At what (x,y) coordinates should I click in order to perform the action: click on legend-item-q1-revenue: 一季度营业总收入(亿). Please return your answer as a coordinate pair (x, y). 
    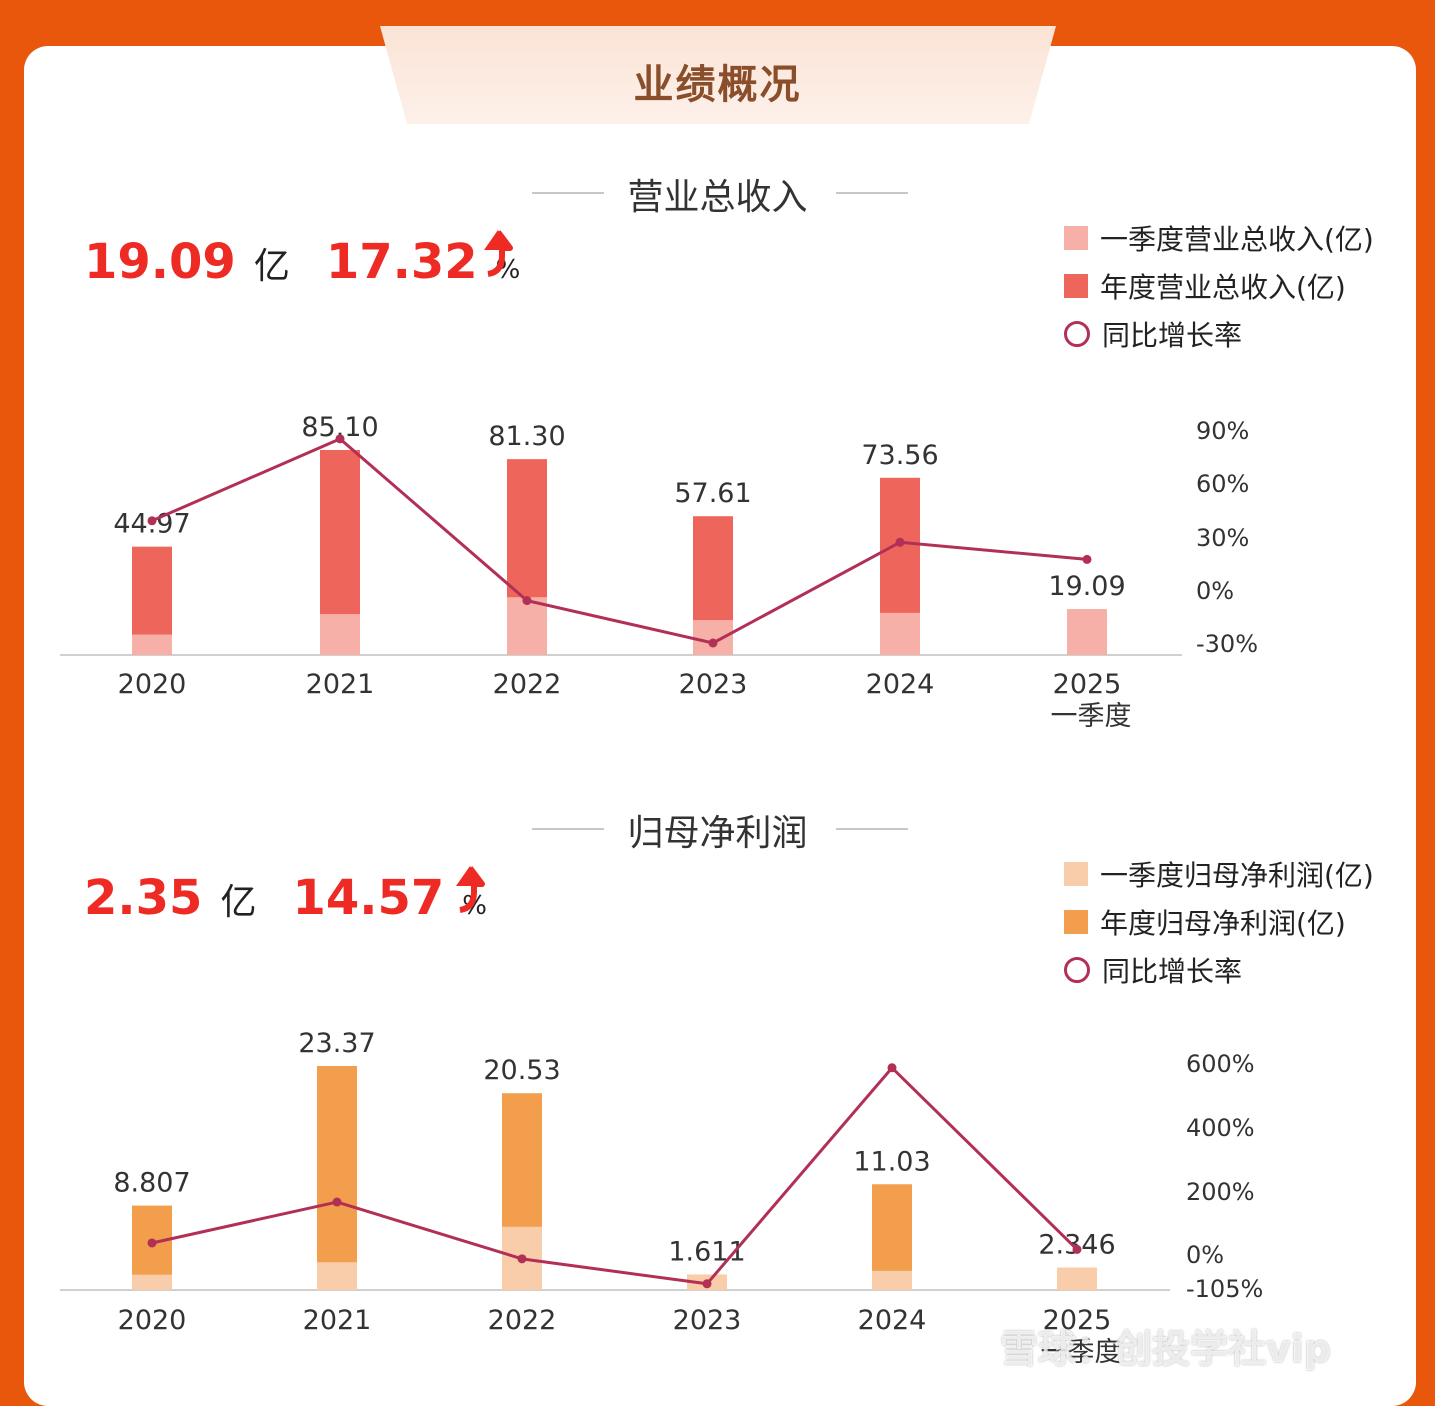
    Looking at the image, I should click on (1219, 238).